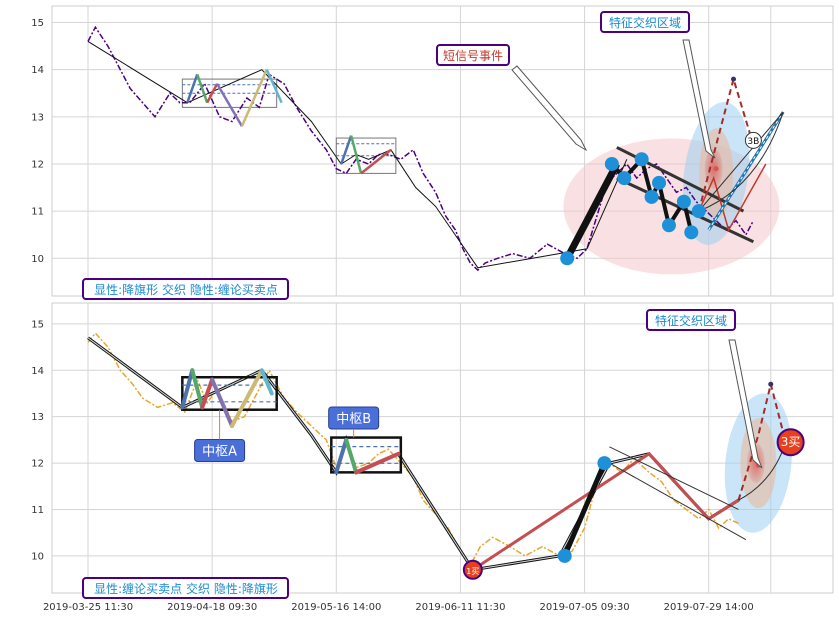  I want to click on top-region-dot, so click(716, 169).